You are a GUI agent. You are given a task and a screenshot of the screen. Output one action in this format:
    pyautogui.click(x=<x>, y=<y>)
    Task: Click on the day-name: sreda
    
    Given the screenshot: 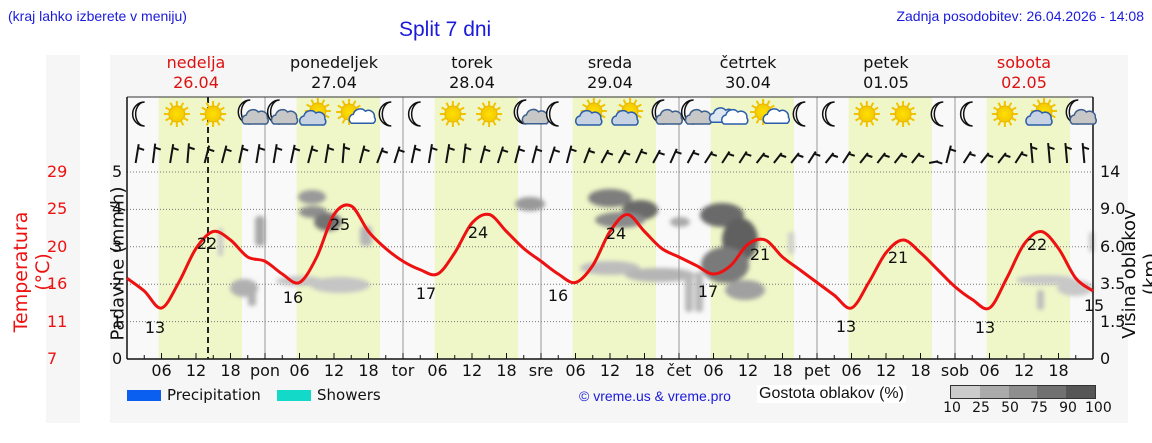 What is the action you would take?
    pyautogui.click(x=610, y=62)
    